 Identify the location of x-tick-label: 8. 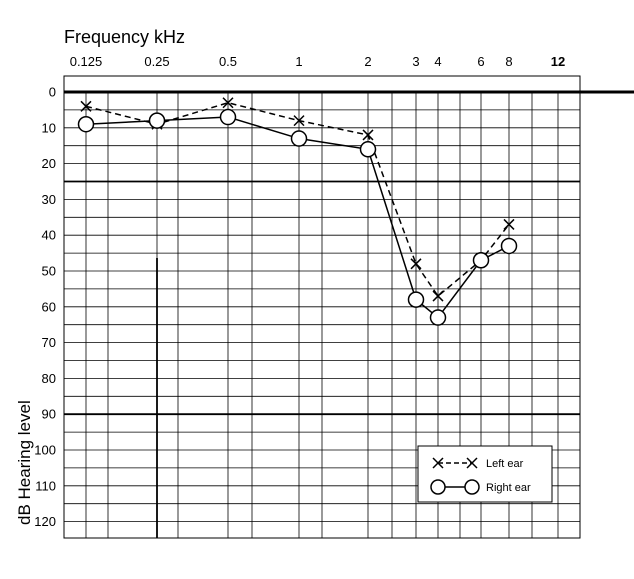
(508, 61).